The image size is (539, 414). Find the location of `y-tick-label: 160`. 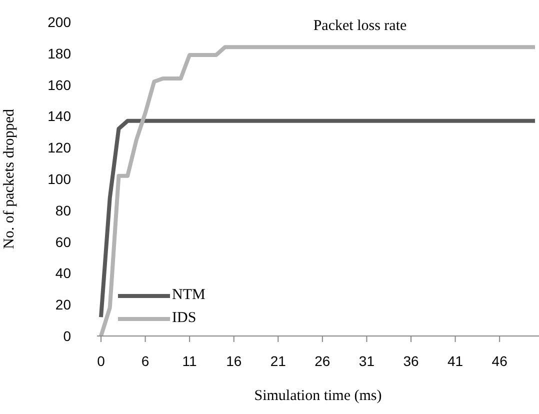

y-tick-label: 160 is located at coordinates (60, 84).